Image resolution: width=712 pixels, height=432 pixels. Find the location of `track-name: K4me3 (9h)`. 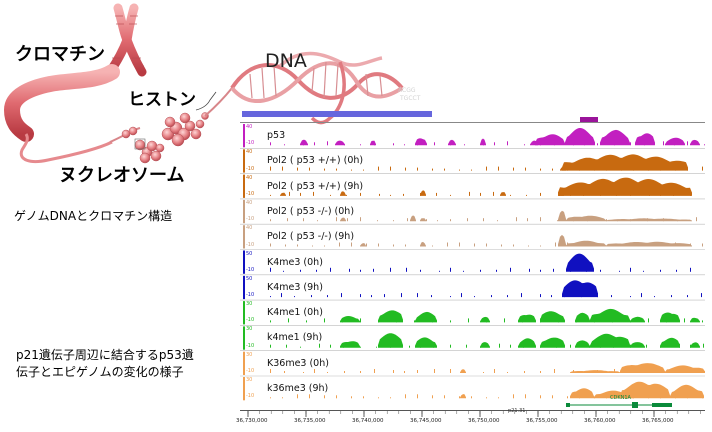

track-name: K4me3 (9h) is located at coordinates (295, 287).